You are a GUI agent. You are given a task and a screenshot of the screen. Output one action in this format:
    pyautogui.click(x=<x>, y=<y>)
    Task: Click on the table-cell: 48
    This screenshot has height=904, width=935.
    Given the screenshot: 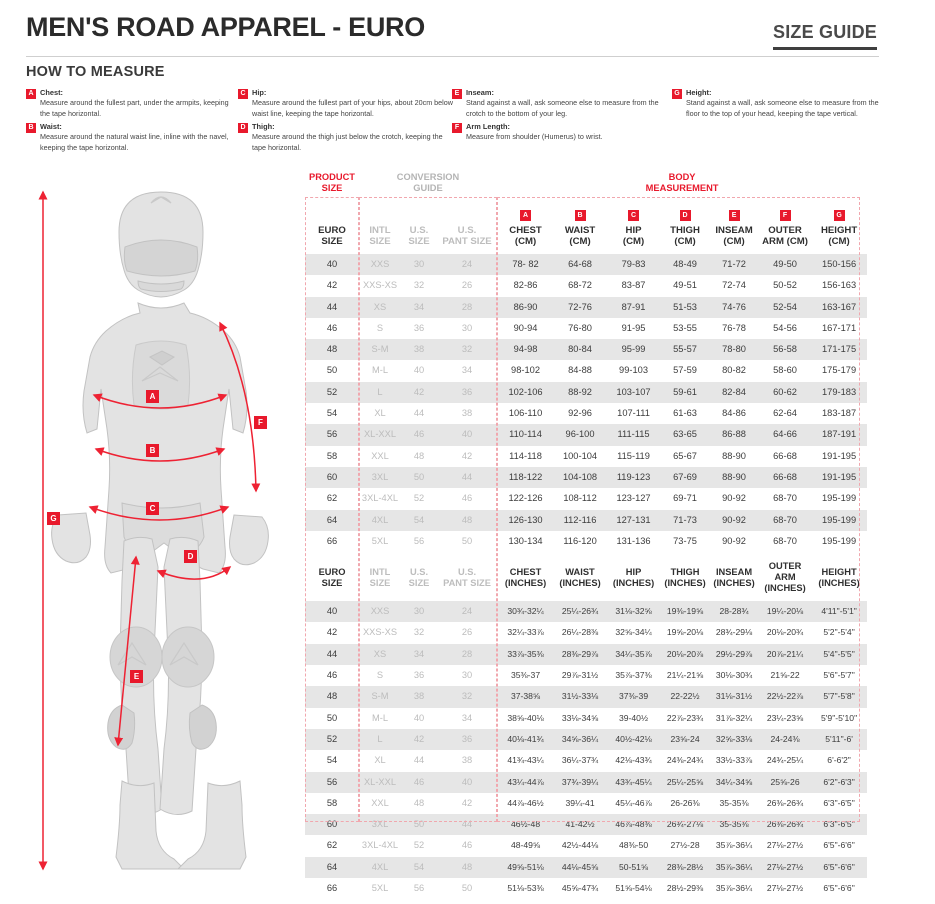 What is the action you would take?
    pyautogui.click(x=419, y=455)
    